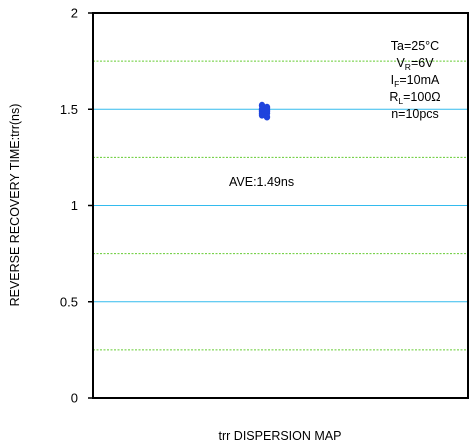 Image resolution: width=470 pixels, height=447 pixels. What do you see at coordinates (415, 81) in the screenshot?
I see `condition-line: IF=10mA` at bounding box center [415, 81].